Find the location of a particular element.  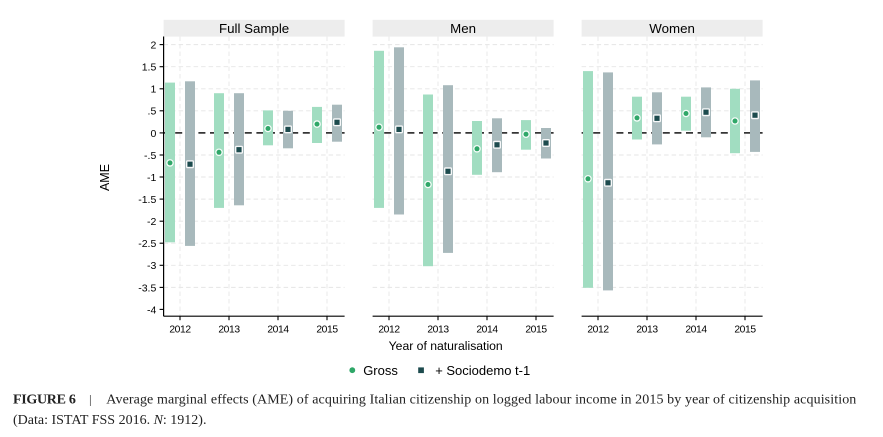

svg-text: 1 is located at coordinates (153, 90).